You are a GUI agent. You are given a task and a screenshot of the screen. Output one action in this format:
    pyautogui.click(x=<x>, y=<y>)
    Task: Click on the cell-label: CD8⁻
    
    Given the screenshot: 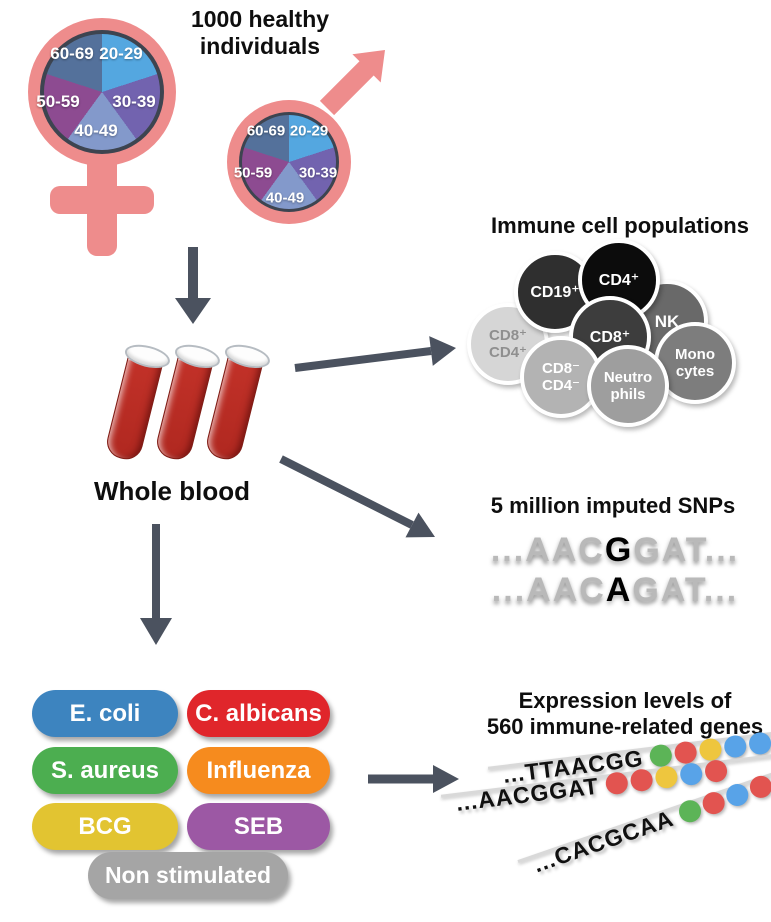 What is the action you would take?
    pyautogui.click(x=561, y=368)
    